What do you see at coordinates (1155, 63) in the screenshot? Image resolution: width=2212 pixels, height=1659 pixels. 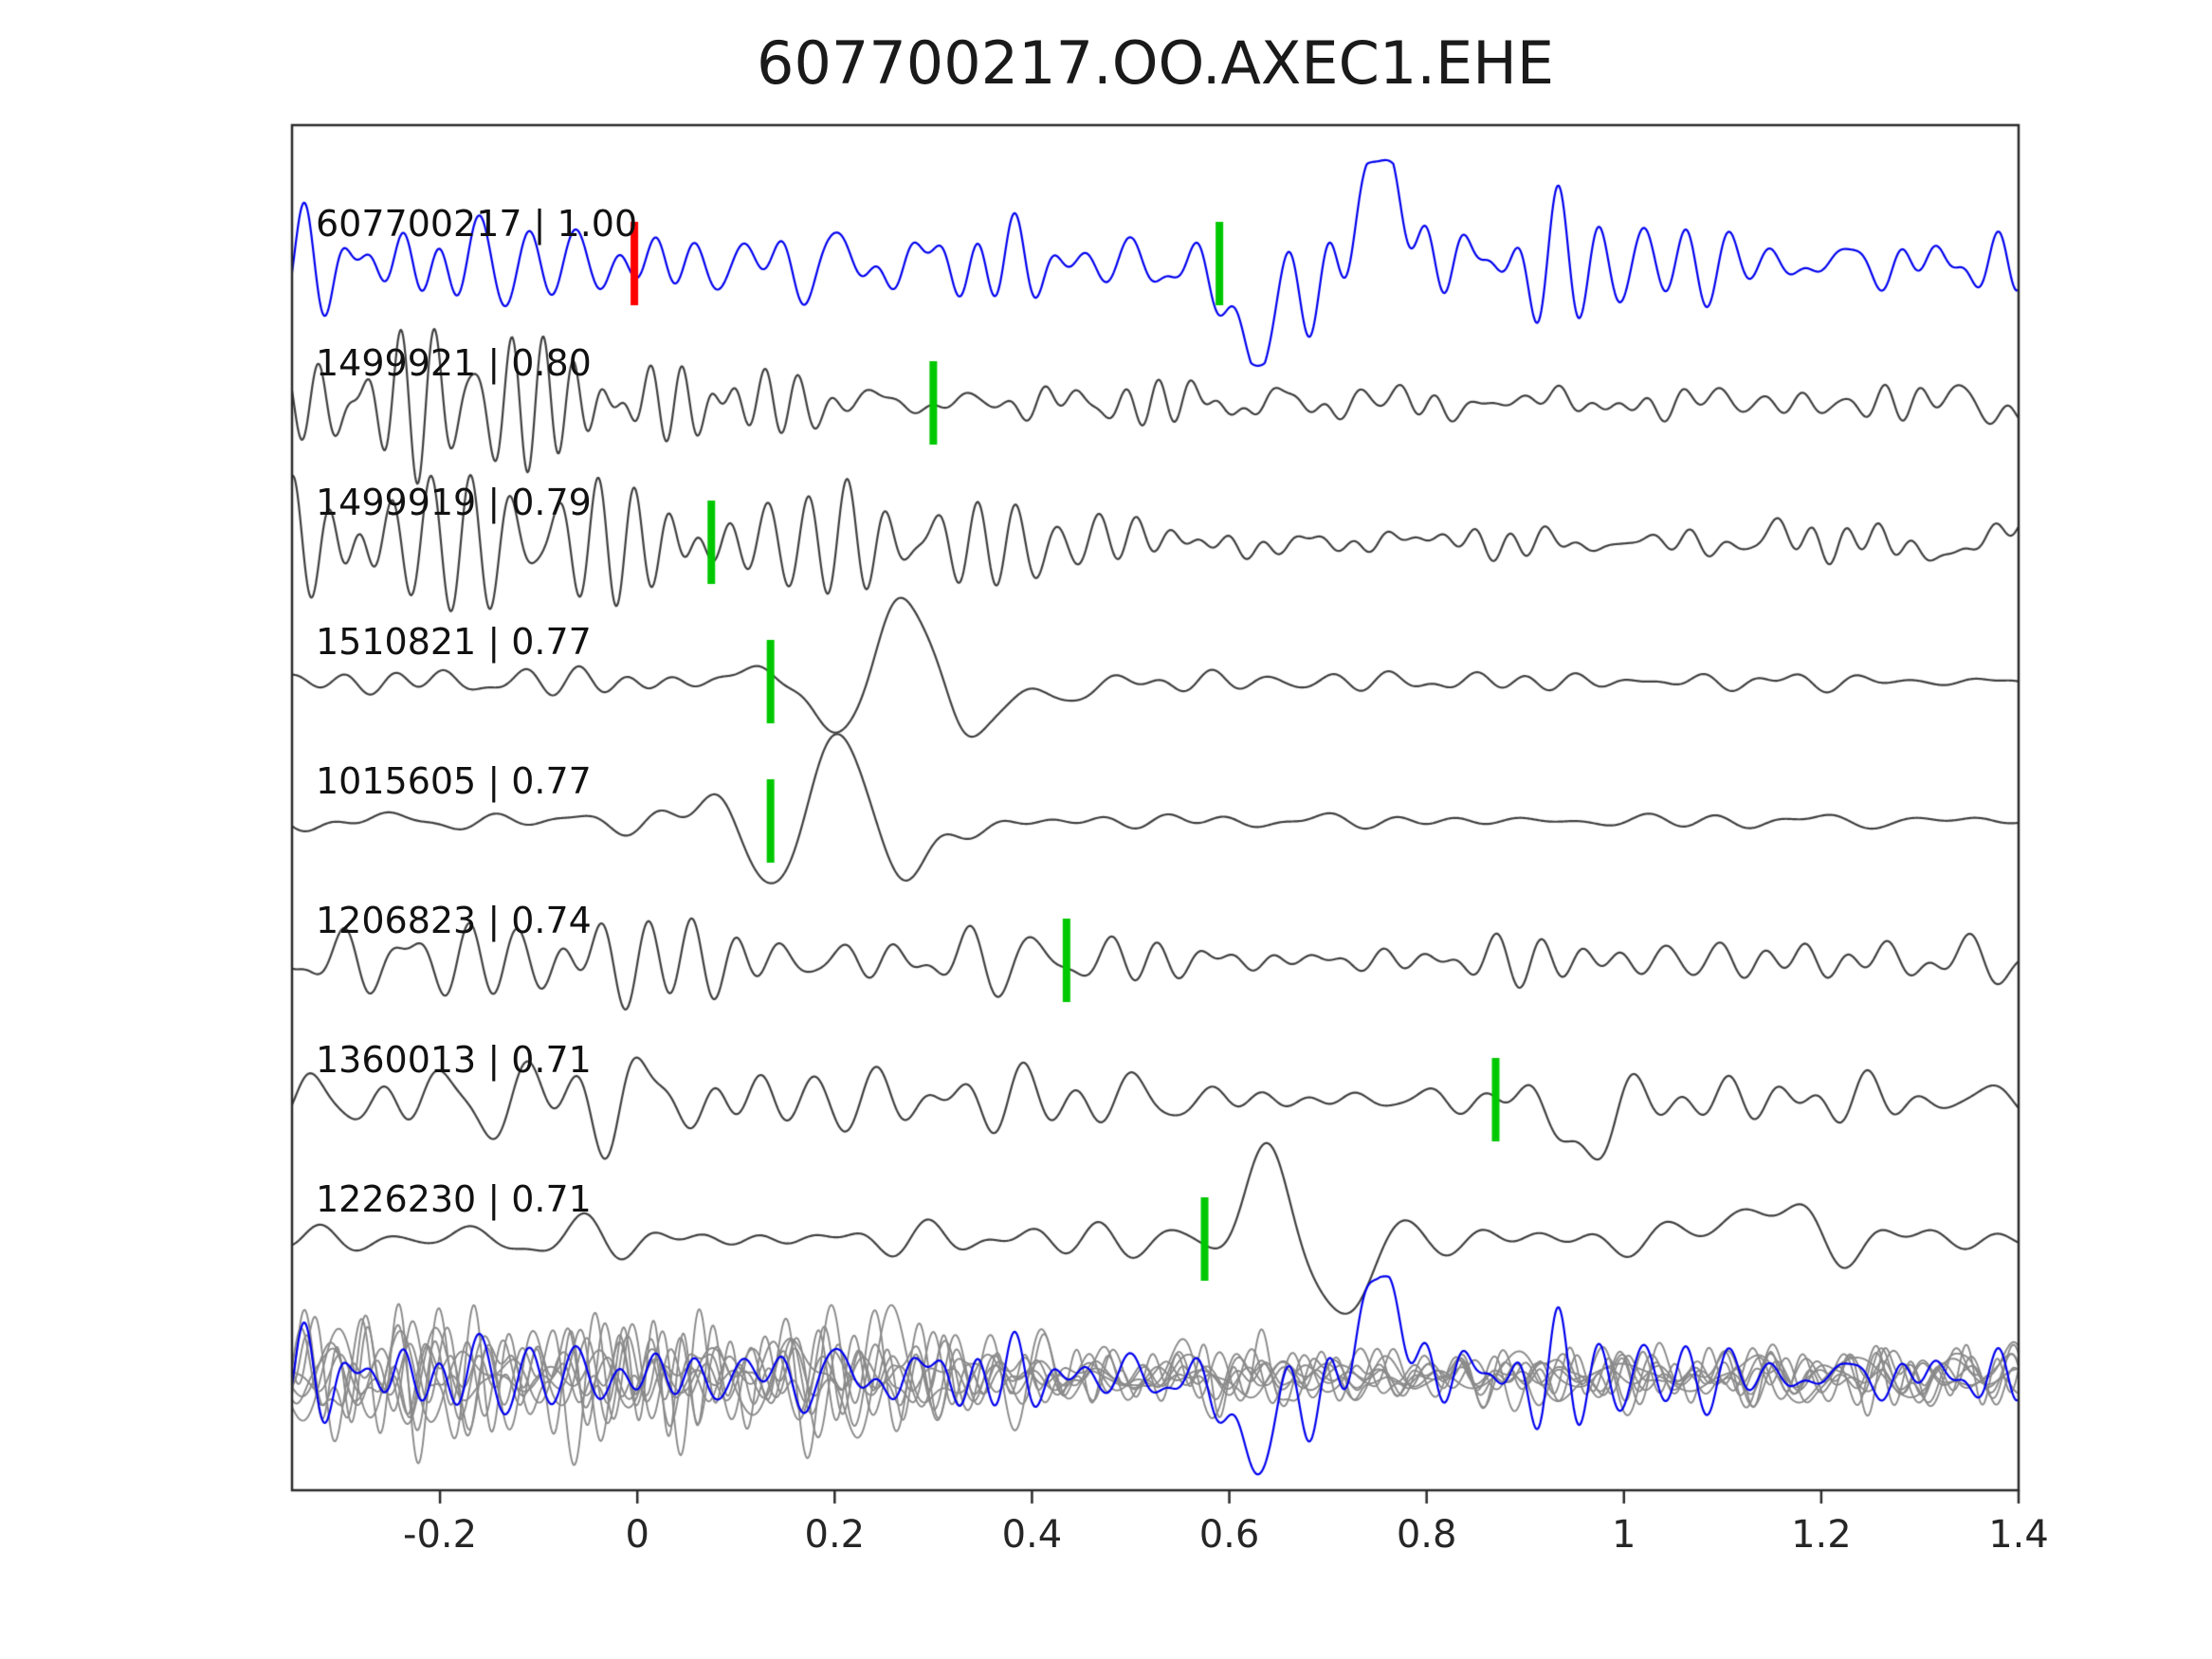 I see `plot-title: 607700217.OO.AXEC1.EHE` at bounding box center [1155, 63].